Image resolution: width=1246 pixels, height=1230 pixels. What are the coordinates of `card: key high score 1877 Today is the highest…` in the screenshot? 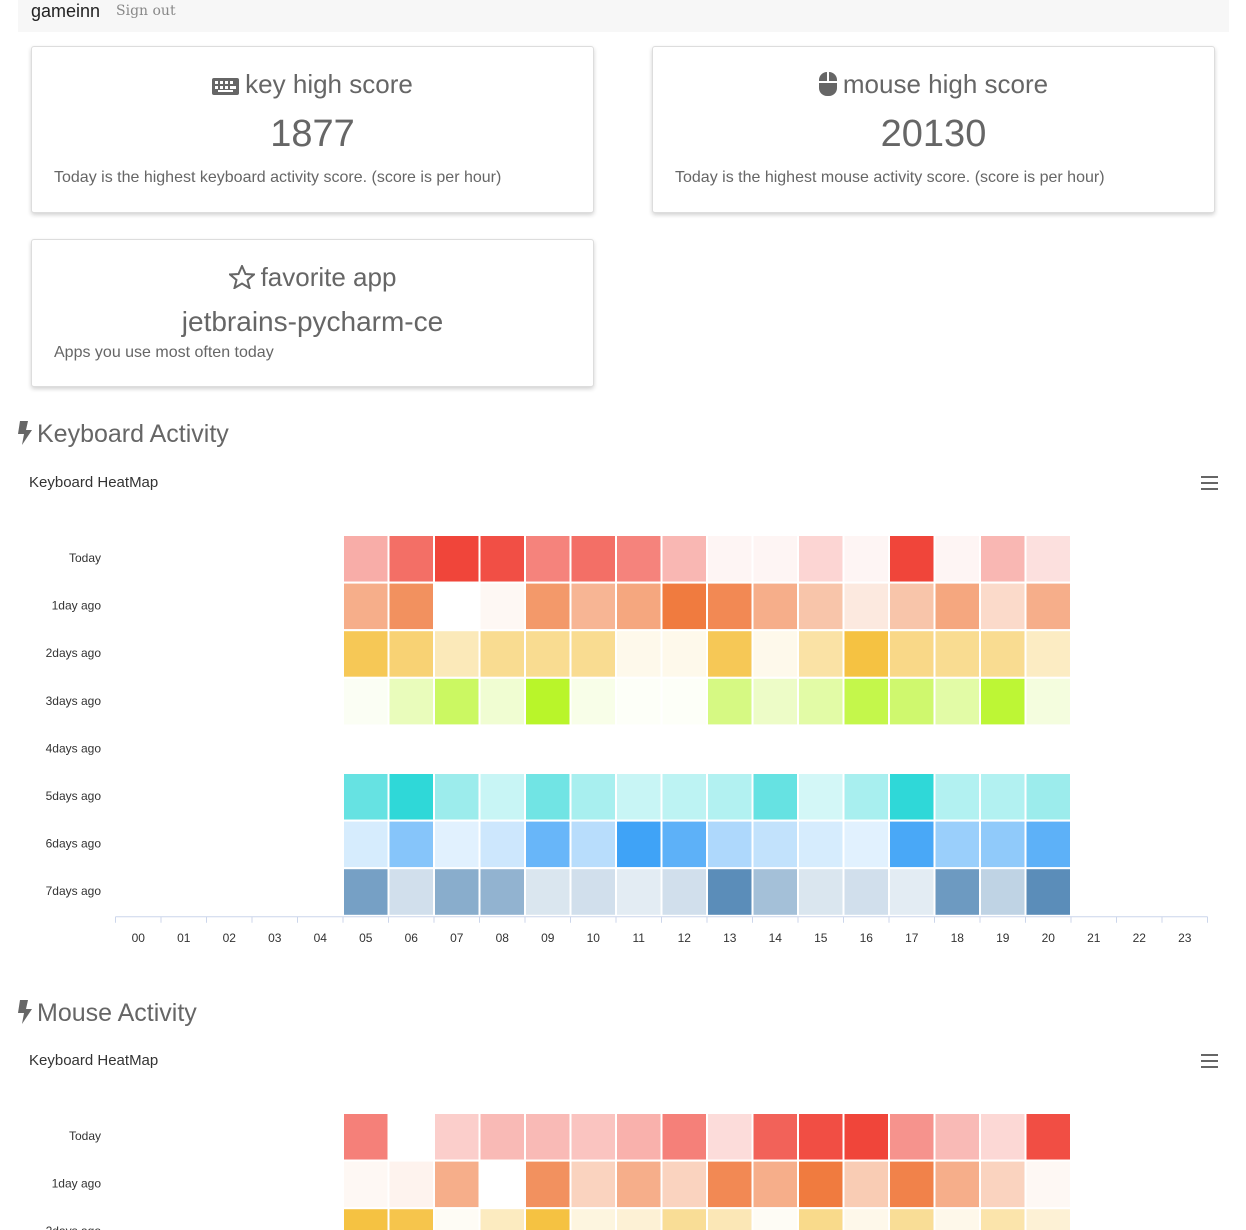 It's located at (312, 129).